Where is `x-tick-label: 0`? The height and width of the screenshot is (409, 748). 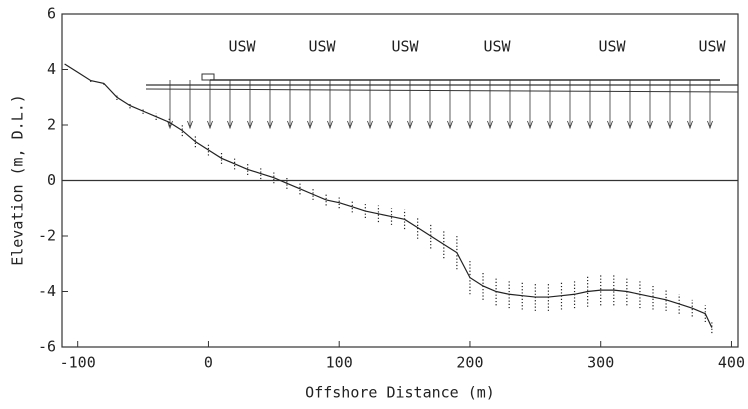
x-tick-label: 0 is located at coordinates (208, 363).